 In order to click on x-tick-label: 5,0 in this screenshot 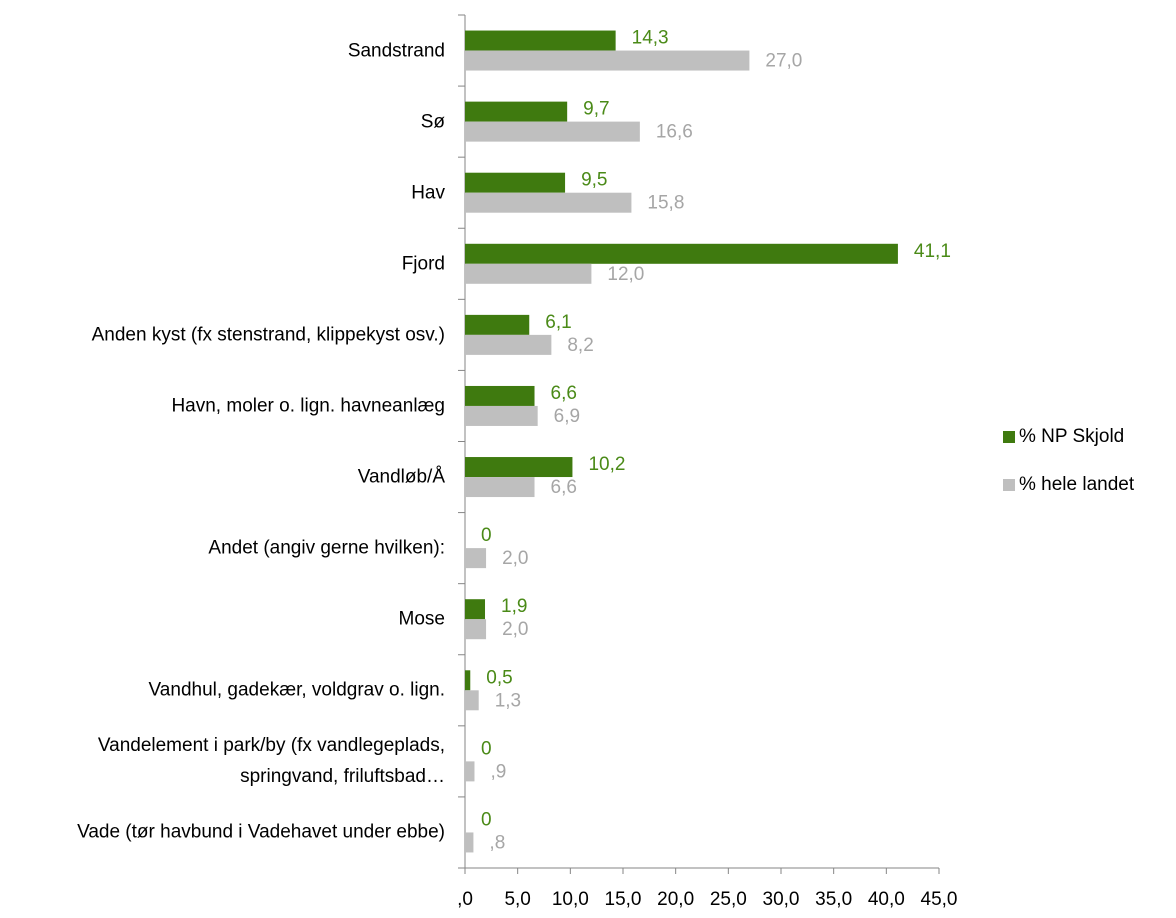, I will do `click(517, 899)`.